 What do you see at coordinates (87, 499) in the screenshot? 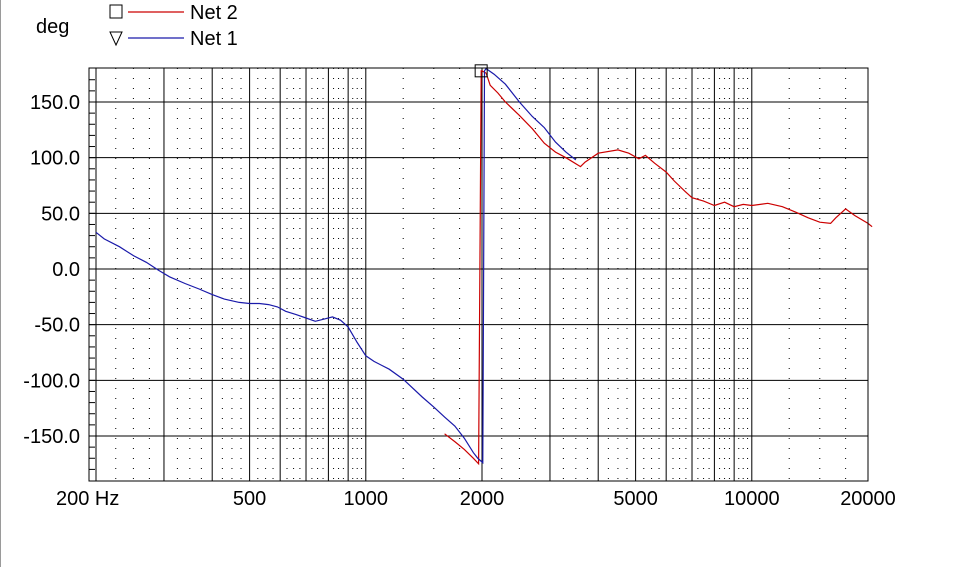
I see `x-tick-label: 200 Hz` at bounding box center [87, 499].